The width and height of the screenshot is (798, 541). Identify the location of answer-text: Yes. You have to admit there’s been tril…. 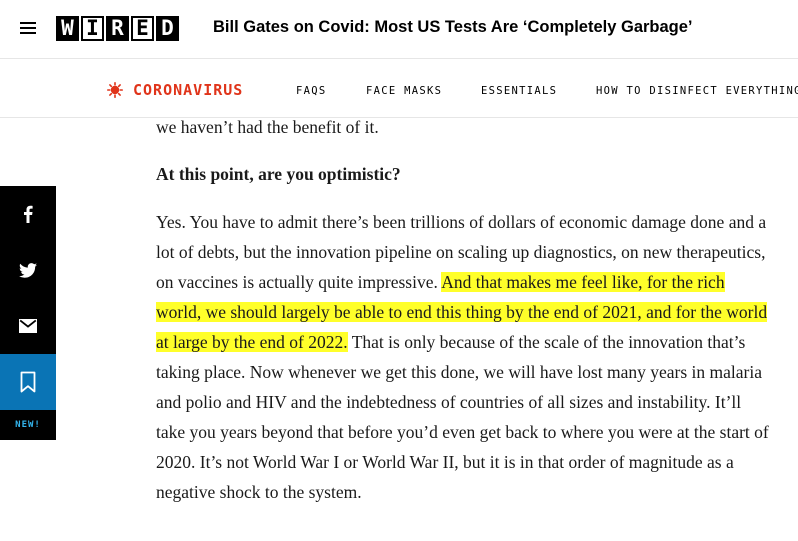
(461, 252).